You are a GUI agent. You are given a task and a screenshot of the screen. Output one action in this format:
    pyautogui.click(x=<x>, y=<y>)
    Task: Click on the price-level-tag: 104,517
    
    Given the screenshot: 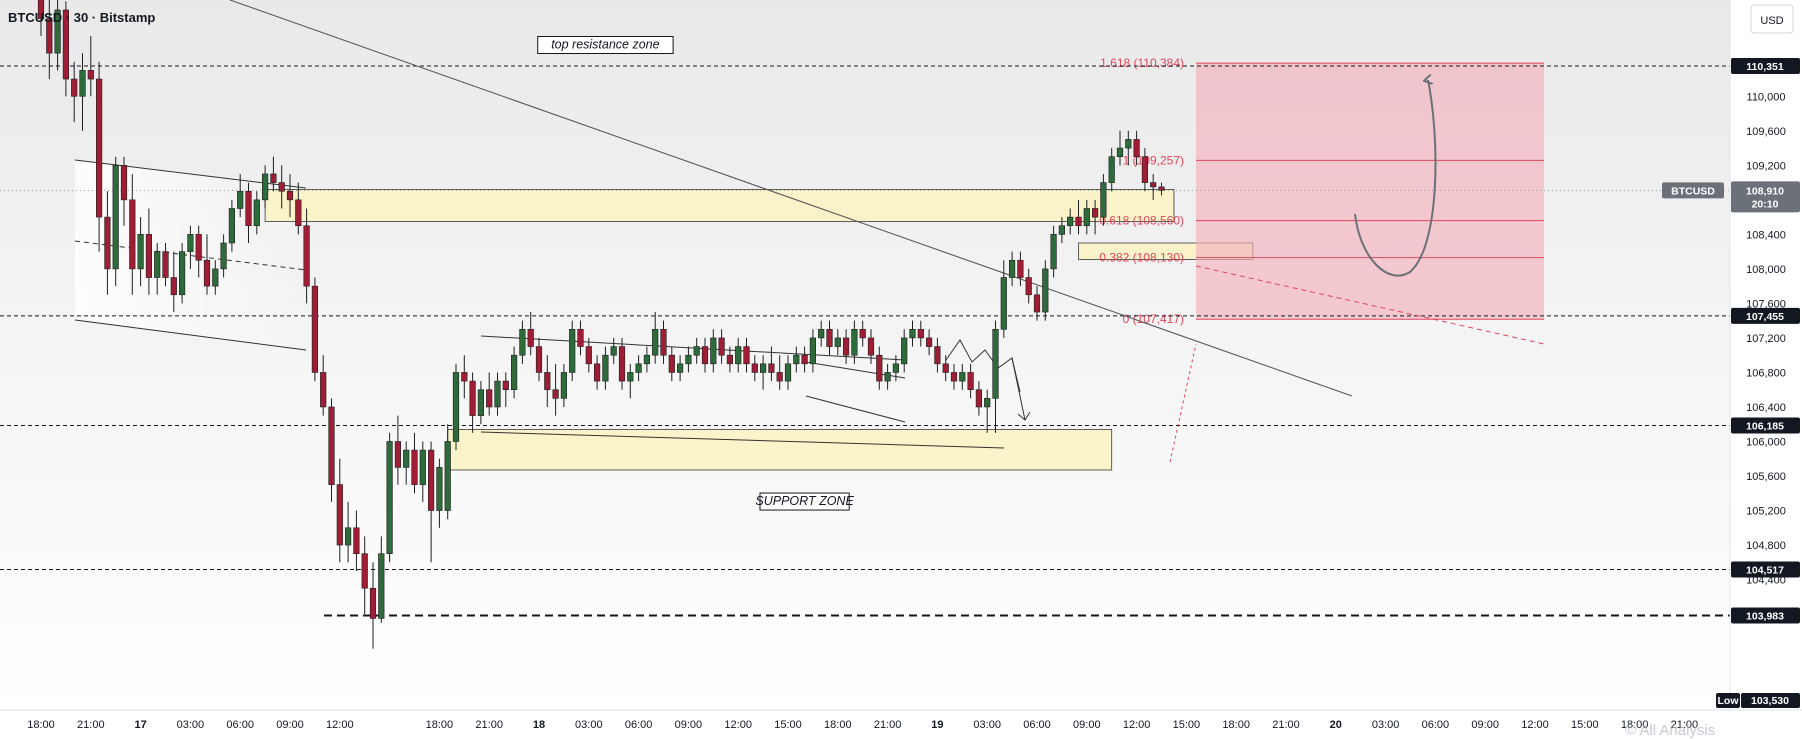 What is the action you would take?
    pyautogui.click(x=1765, y=569)
    